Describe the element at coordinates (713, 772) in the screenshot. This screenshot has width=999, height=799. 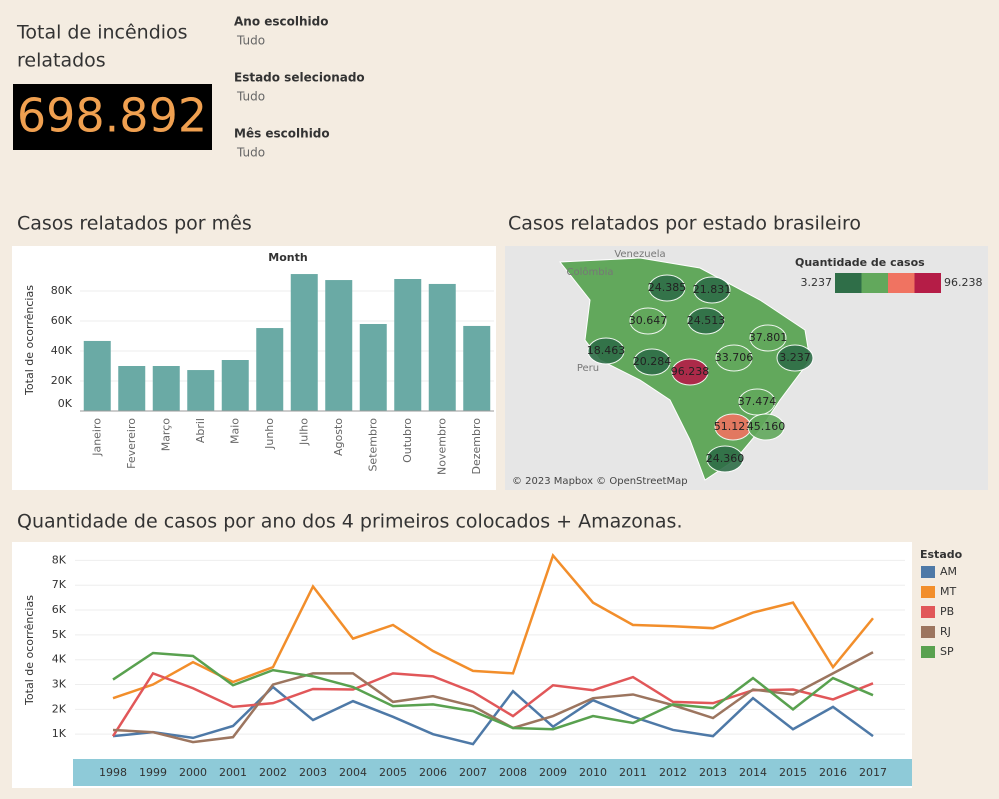
I see `x-tick-label: 2013` at that location.